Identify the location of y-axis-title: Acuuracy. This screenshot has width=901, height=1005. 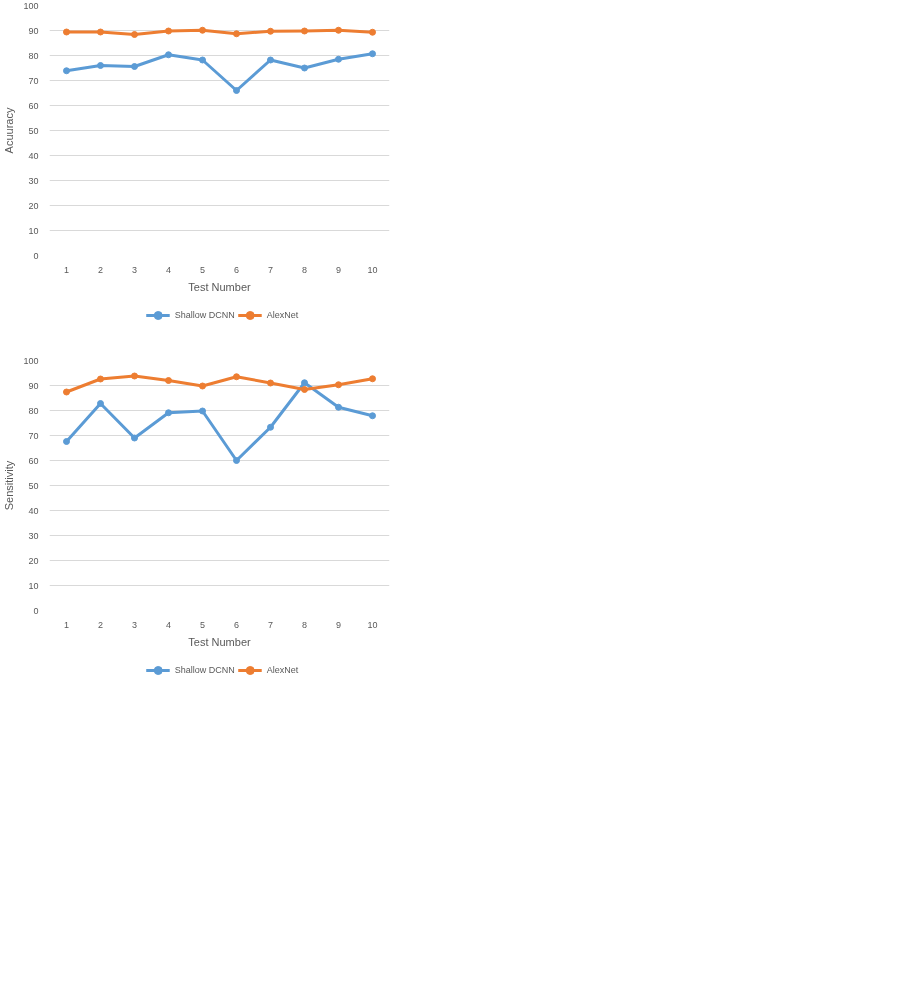
(9, 130).